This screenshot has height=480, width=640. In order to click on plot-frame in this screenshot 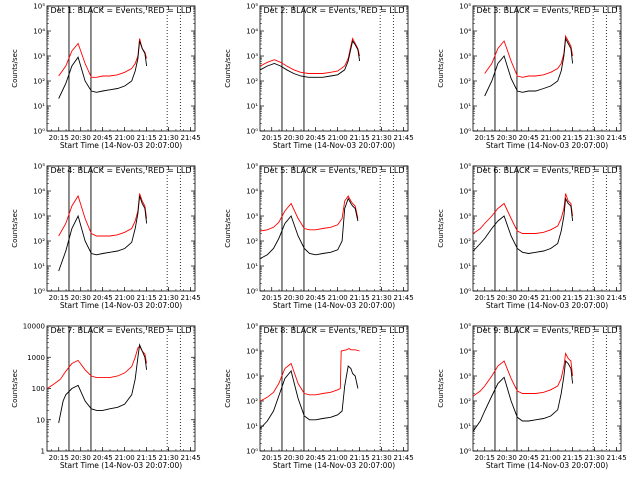, I will do `click(547, 68)`.